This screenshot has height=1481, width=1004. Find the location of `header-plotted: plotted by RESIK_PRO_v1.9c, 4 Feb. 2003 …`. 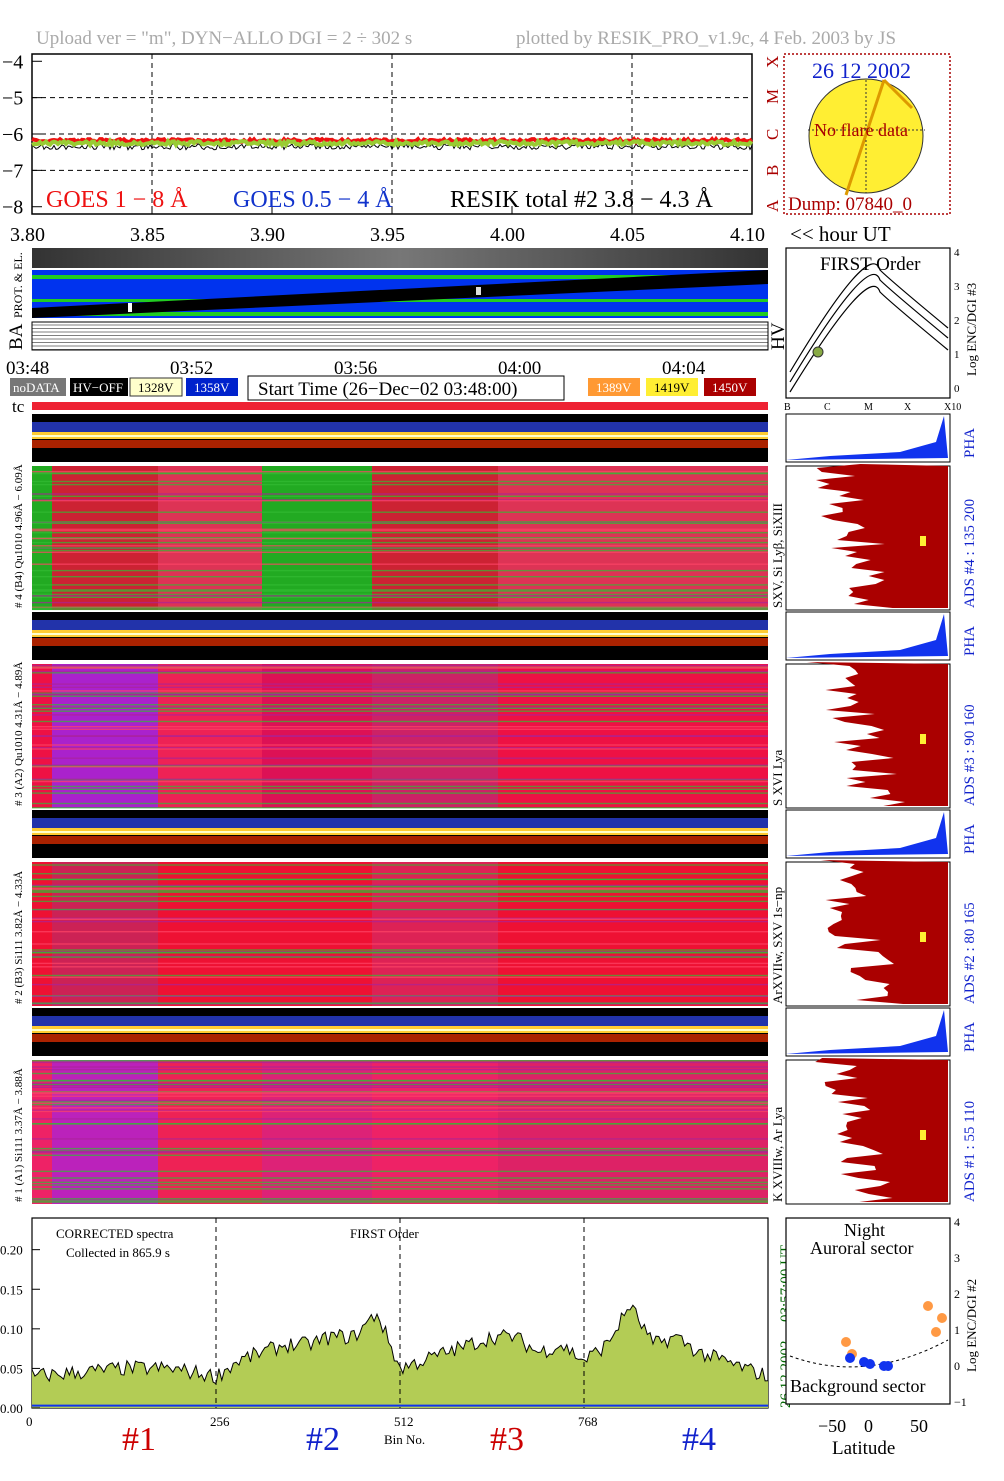

header-plotted: plotted by RESIK_PRO_v1.9c, 4 Feb. 2003 … is located at coordinates (706, 38).